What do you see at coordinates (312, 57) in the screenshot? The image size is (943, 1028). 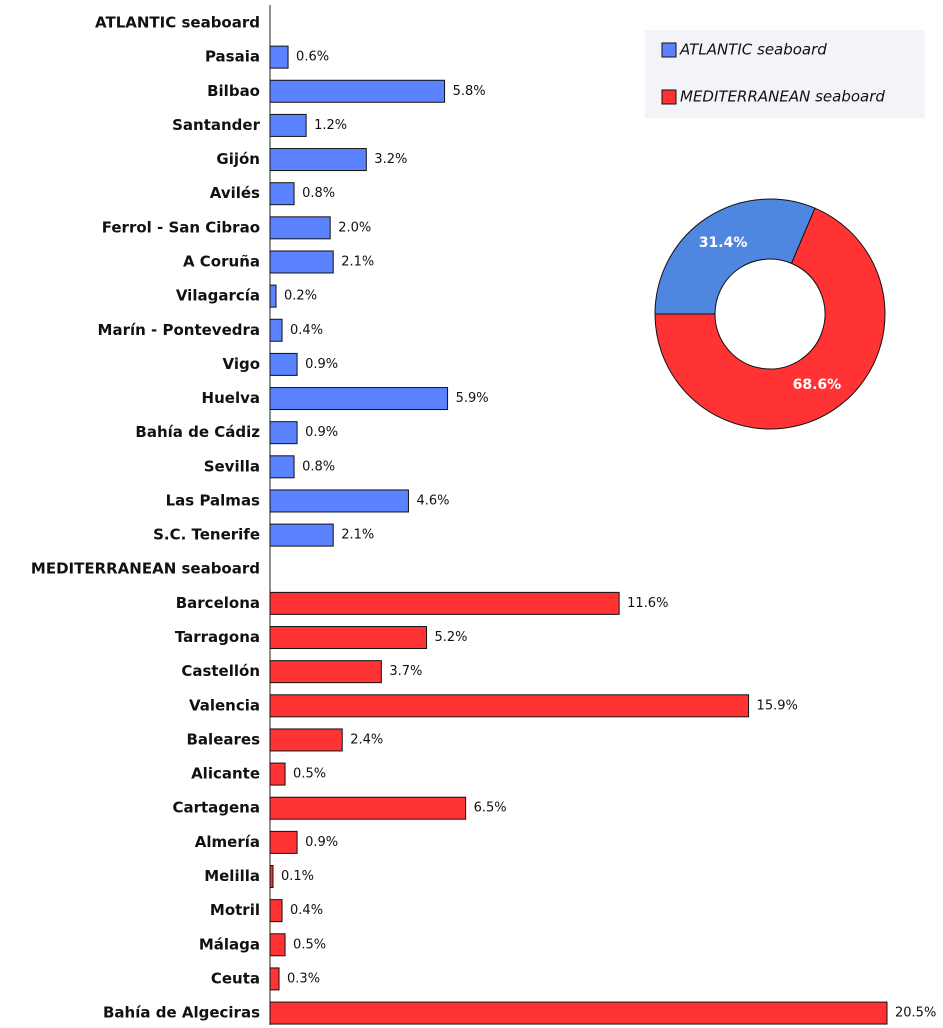 I see `value-label: 0.6%` at bounding box center [312, 57].